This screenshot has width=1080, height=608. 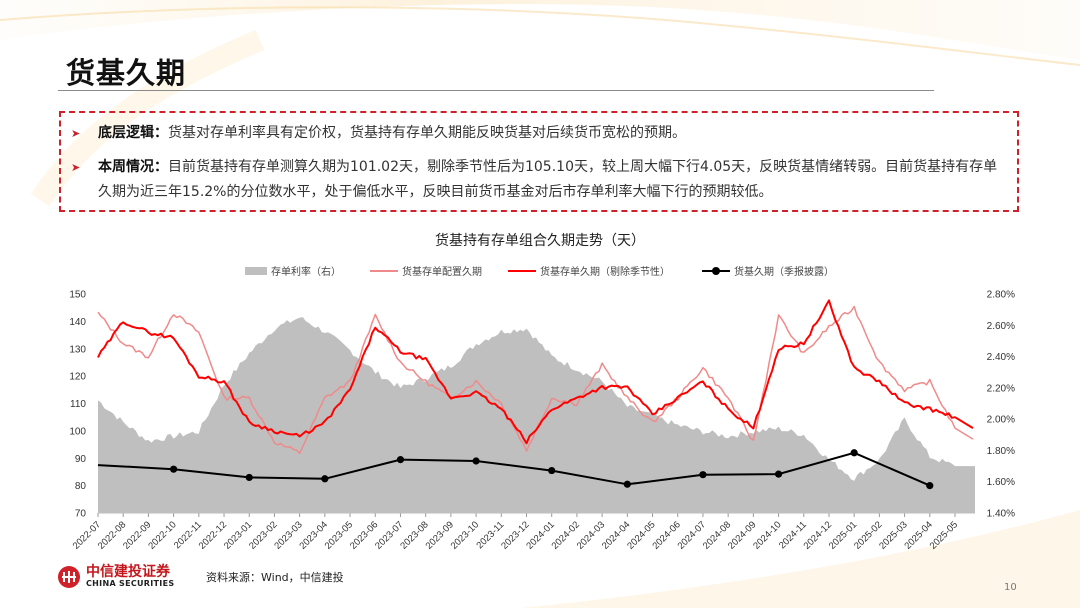 I want to click on x-axis-tick-label: 2023-10, so click(x=465, y=535).